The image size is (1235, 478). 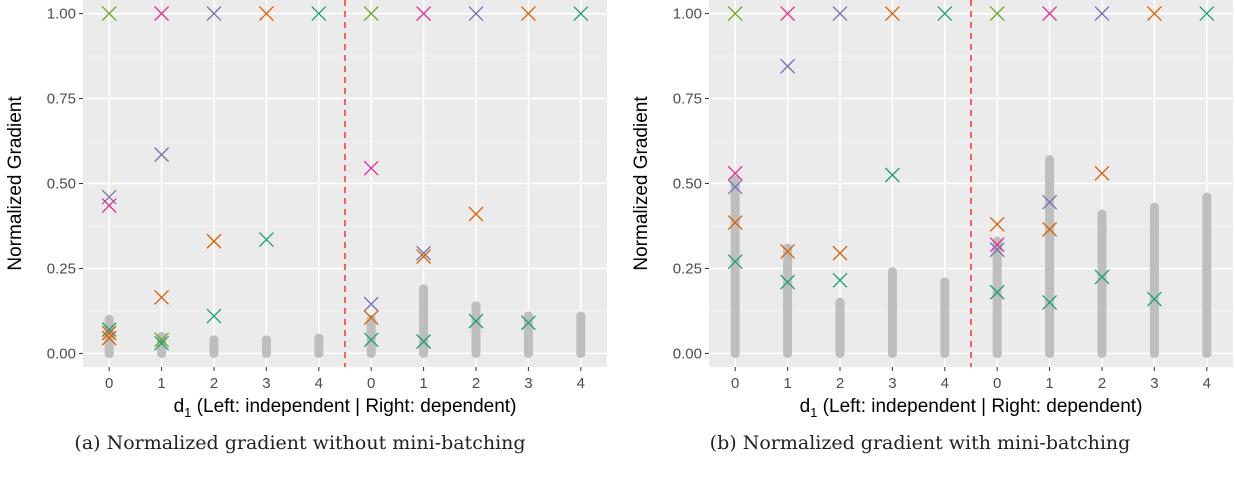 What do you see at coordinates (319, 383) in the screenshot?
I see `x-tick-label: 4` at bounding box center [319, 383].